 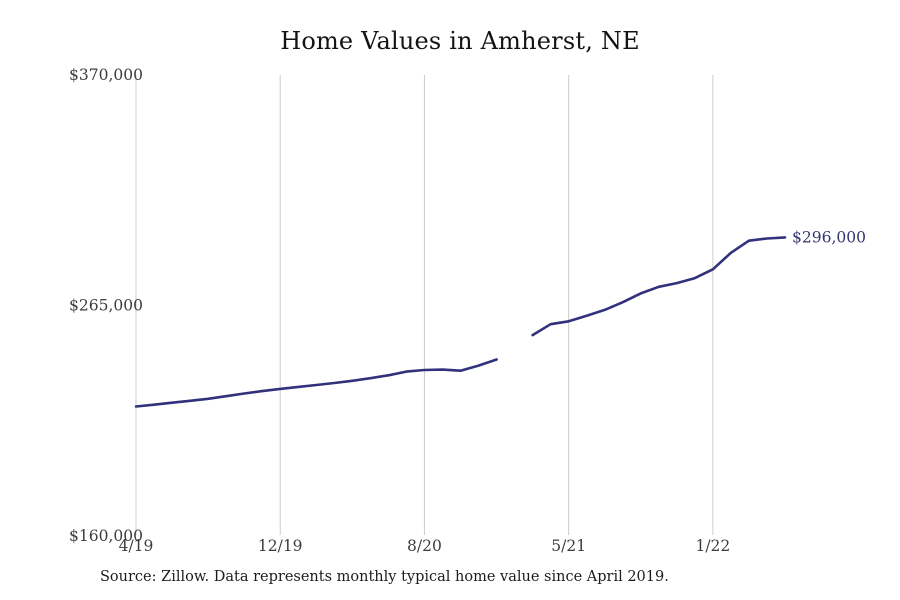 I want to click on x-axis-label: 1/22, so click(x=712, y=546).